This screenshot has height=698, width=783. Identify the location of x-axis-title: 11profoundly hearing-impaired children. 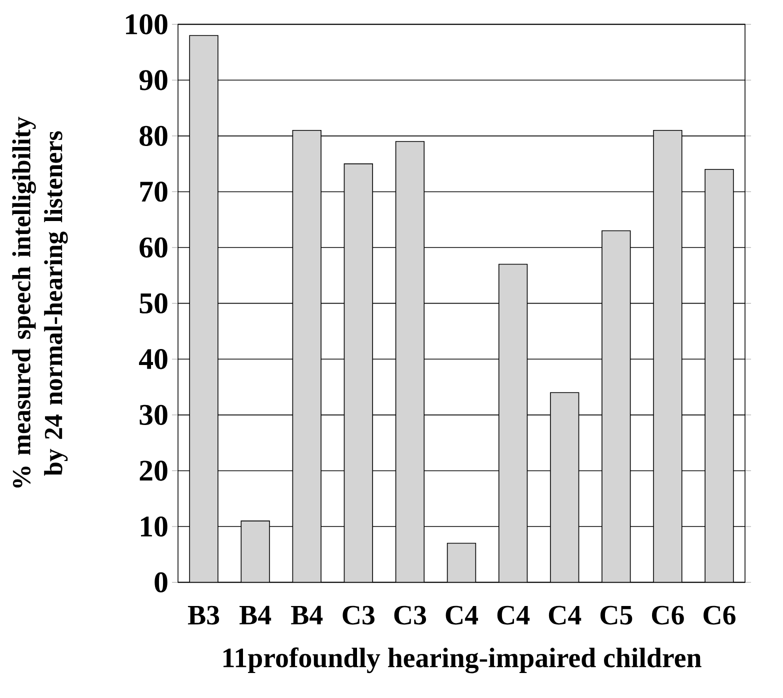
(462, 660).